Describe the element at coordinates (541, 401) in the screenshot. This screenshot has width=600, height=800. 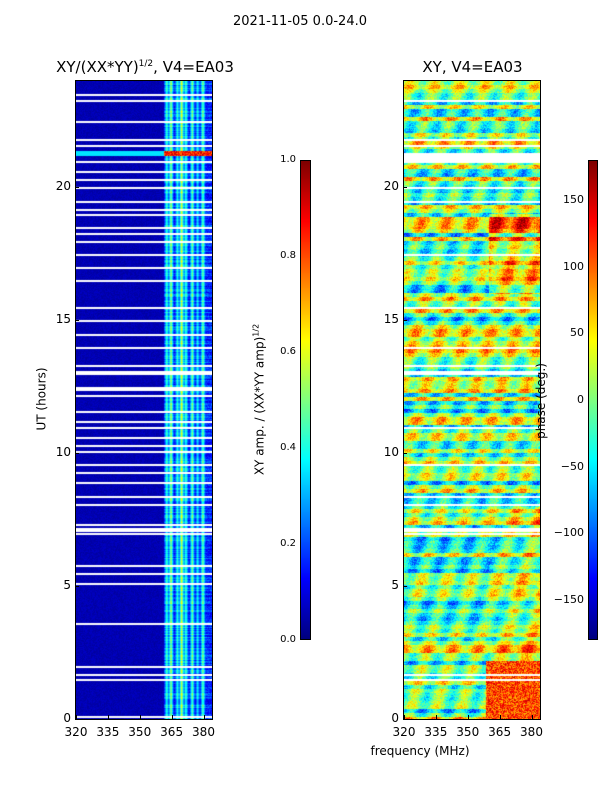
I see `right-colorbar-label: phase (deg.)` at that location.